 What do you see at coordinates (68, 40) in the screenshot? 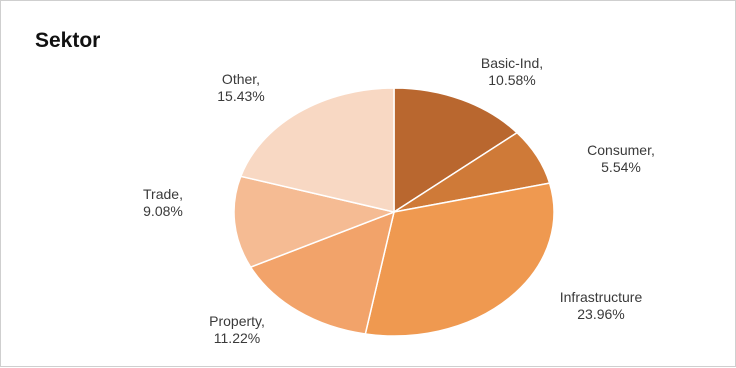
I see `chart-title: Sektor` at bounding box center [68, 40].